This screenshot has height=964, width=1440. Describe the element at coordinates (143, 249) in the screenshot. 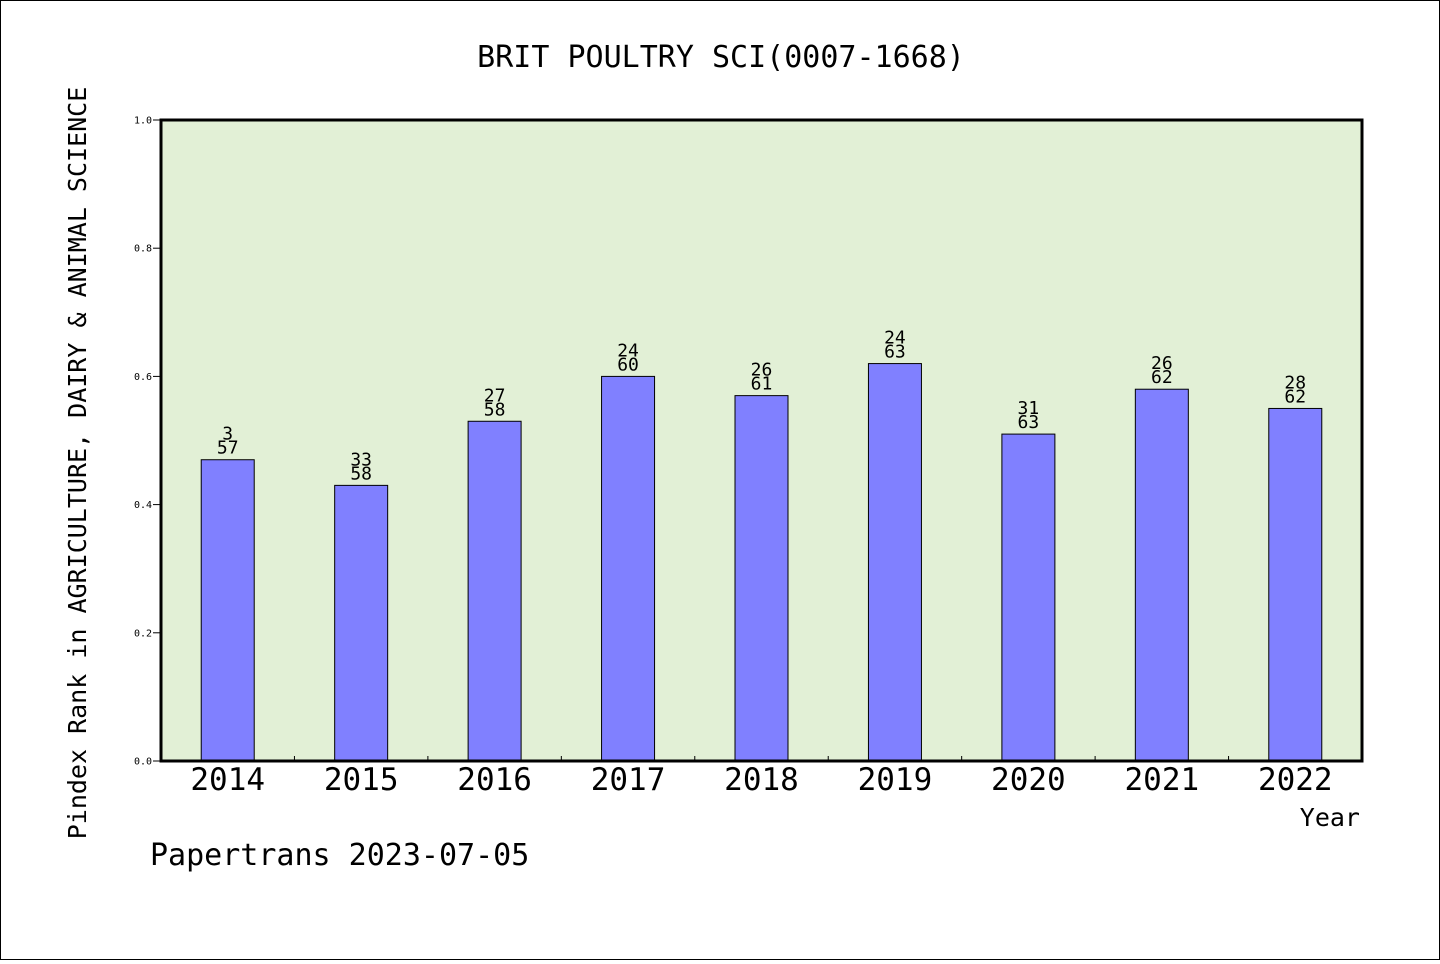

I see `y-tick-label: 0.8` at that location.